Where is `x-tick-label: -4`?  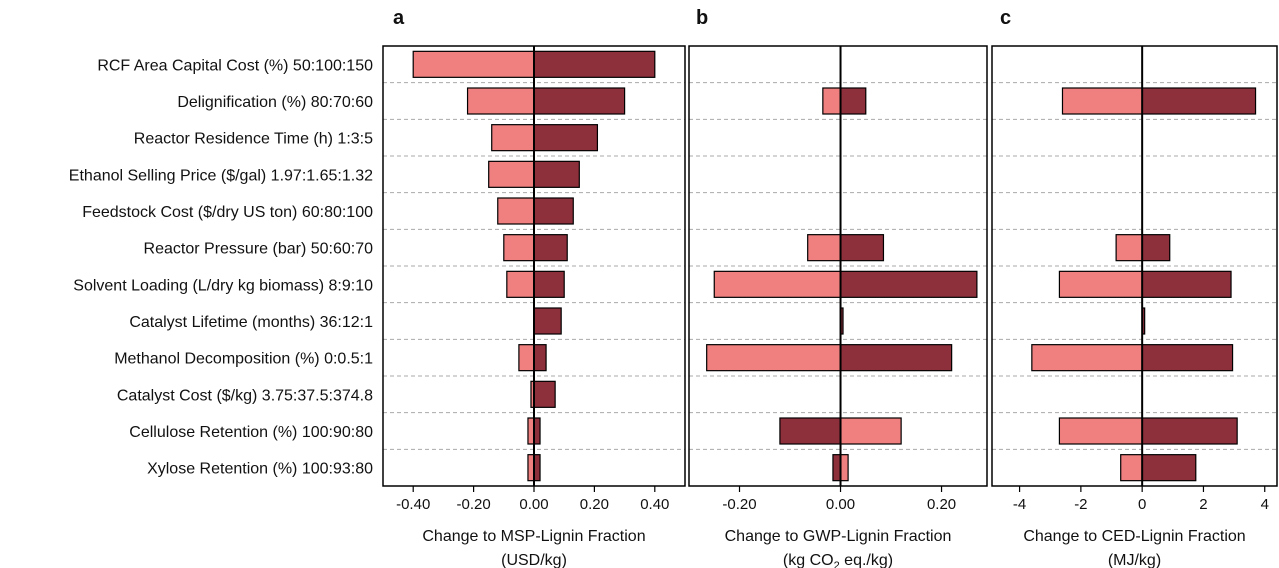 x-tick-label: -4 is located at coordinates (1019, 504).